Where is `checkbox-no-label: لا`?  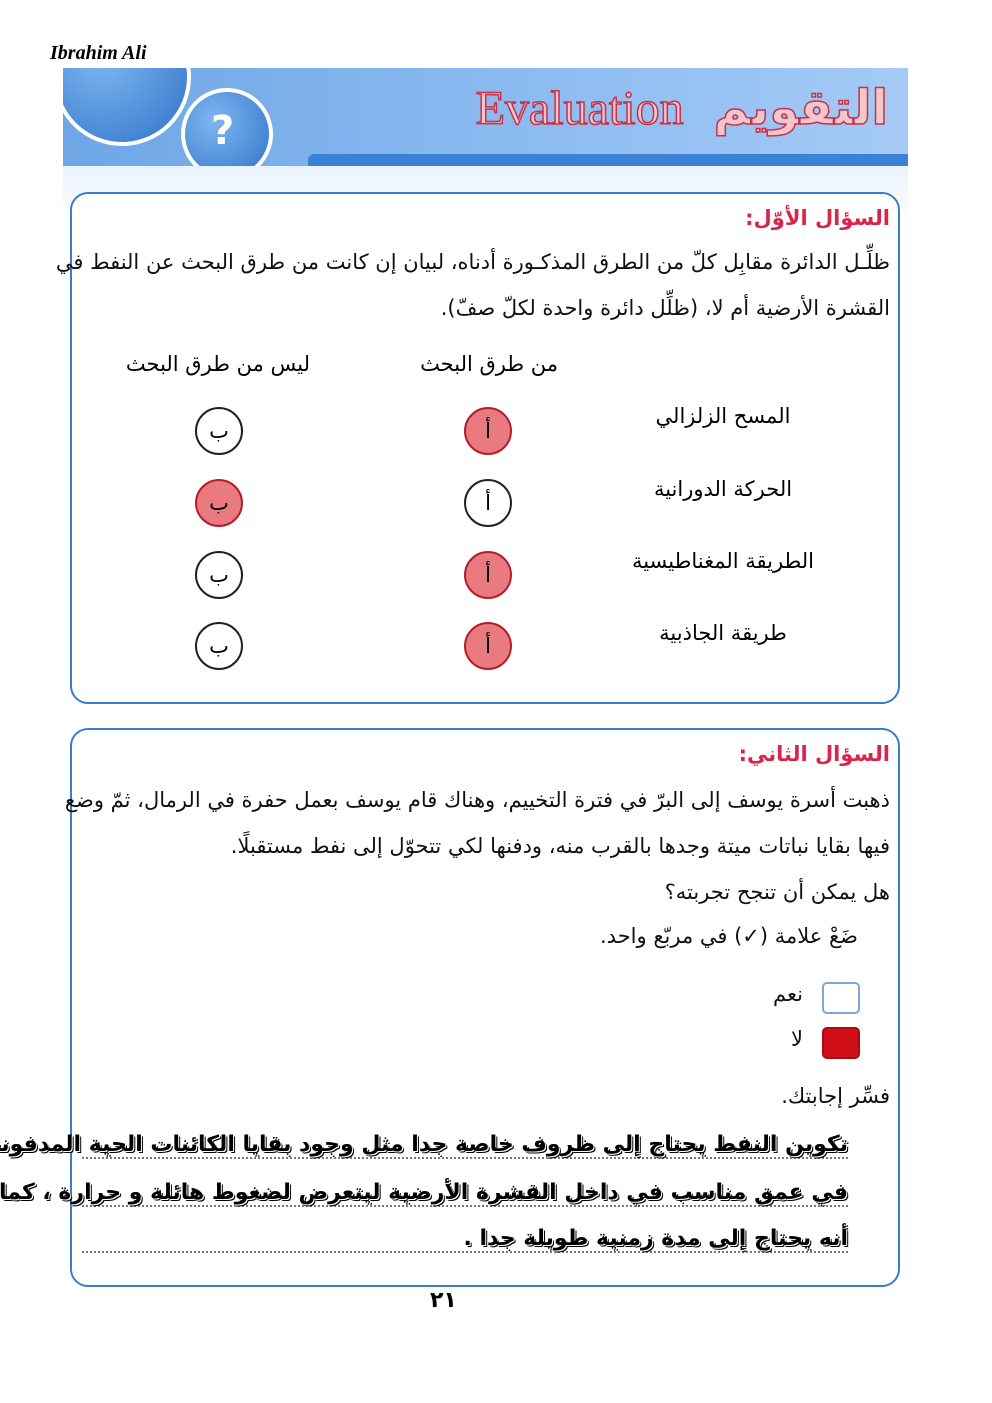
checkbox-no-label: لا is located at coordinates (797, 1039).